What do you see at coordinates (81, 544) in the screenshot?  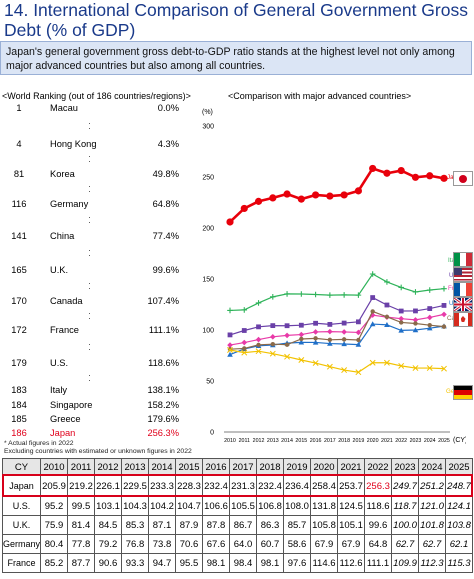 I see `table-cell: 77.8` at bounding box center [81, 544].